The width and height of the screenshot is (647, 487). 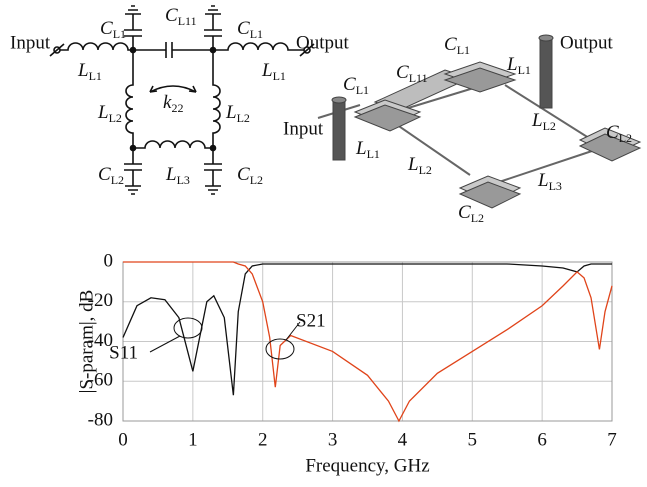 What do you see at coordinates (86, 342) in the screenshot?
I see `y-axis-title: |S-param|, dB` at bounding box center [86, 342].